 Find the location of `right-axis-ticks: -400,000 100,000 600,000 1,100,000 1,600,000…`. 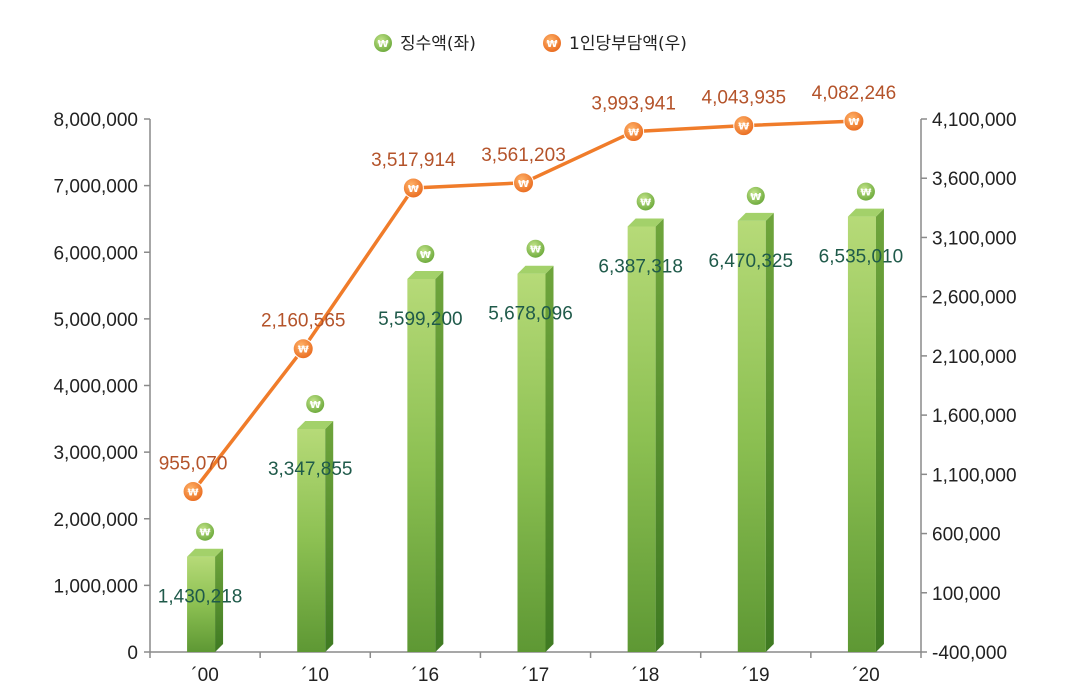

right-axis-ticks: -400,000 100,000 600,000 1,100,000 1,600,000… is located at coordinates (969, 387).